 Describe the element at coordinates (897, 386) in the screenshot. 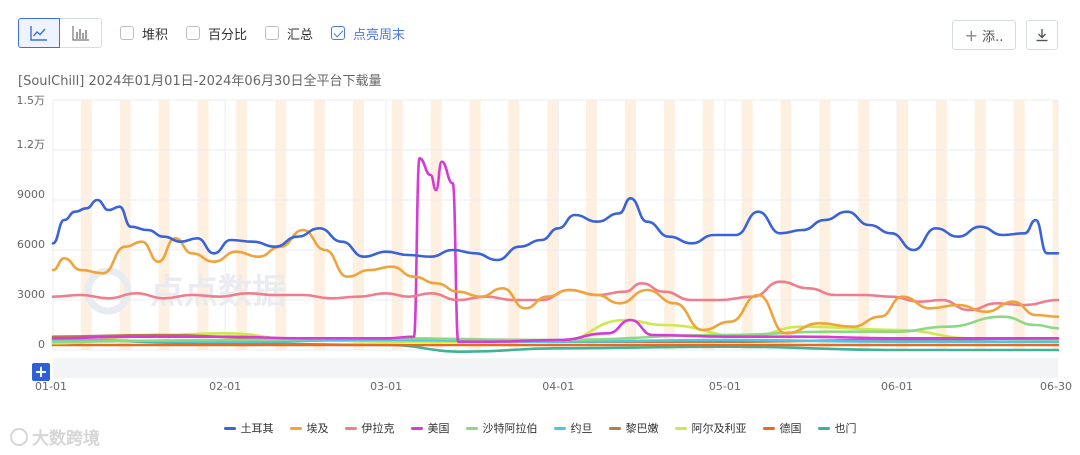

I see `x-tick-label: 06-01` at that location.